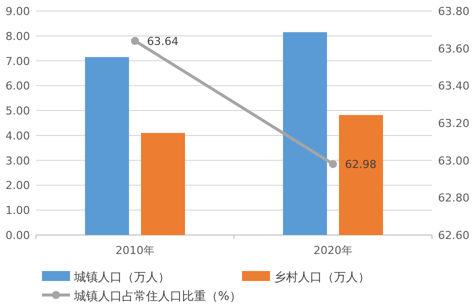 The image size is (476, 307). I want to click on y-tick-label: 1.00, so click(18, 211).